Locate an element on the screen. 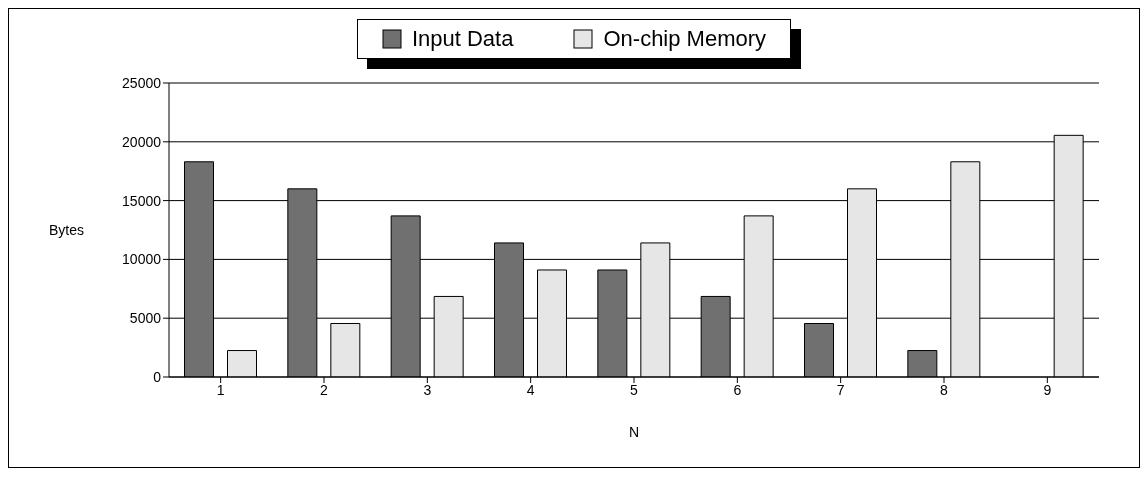 The width and height of the screenshot is (1148, 477). x-tick-label: 4 is located at coordinates (530, 389).